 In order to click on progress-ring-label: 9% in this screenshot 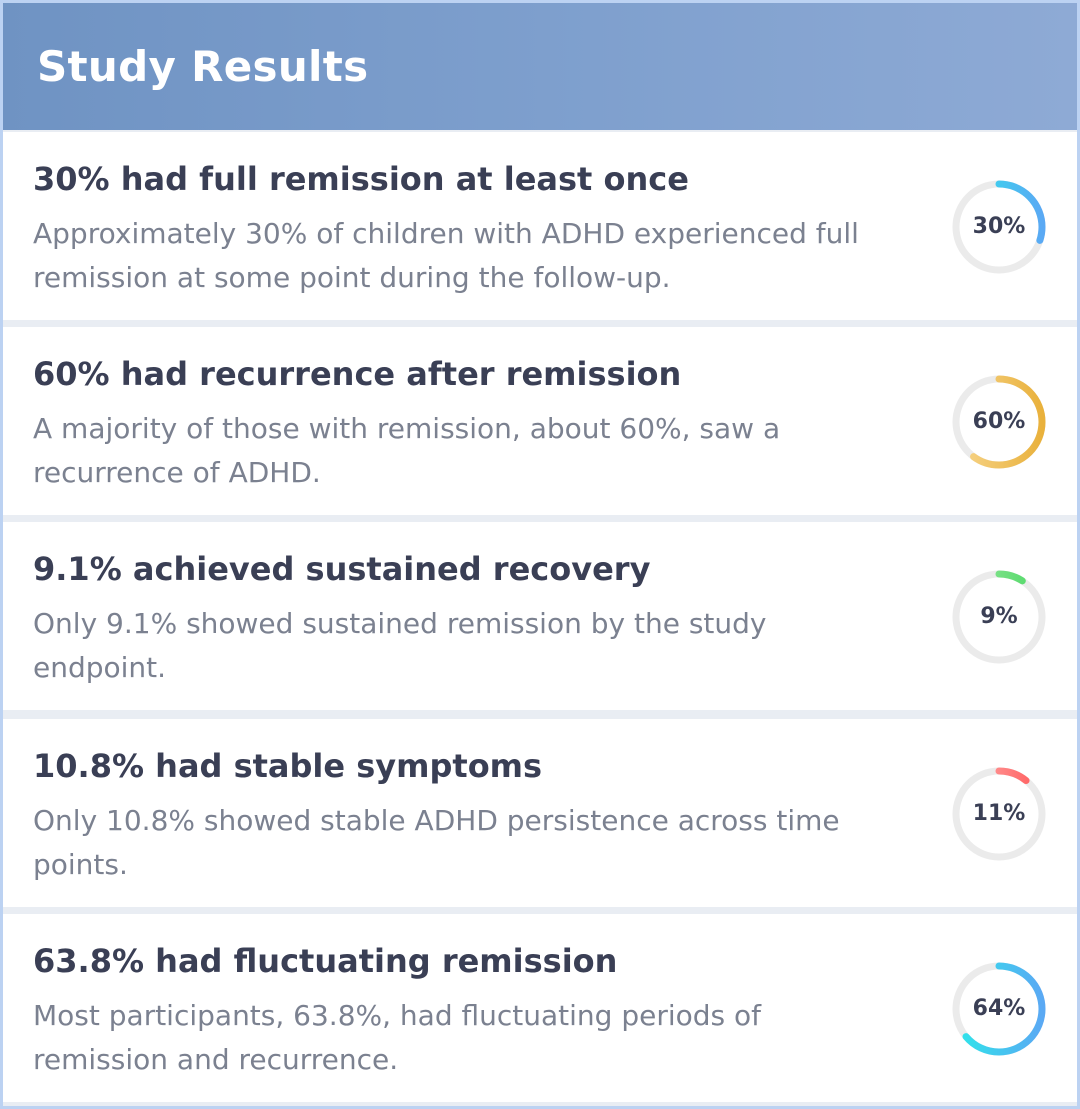, I will do `click(999, 616)`.